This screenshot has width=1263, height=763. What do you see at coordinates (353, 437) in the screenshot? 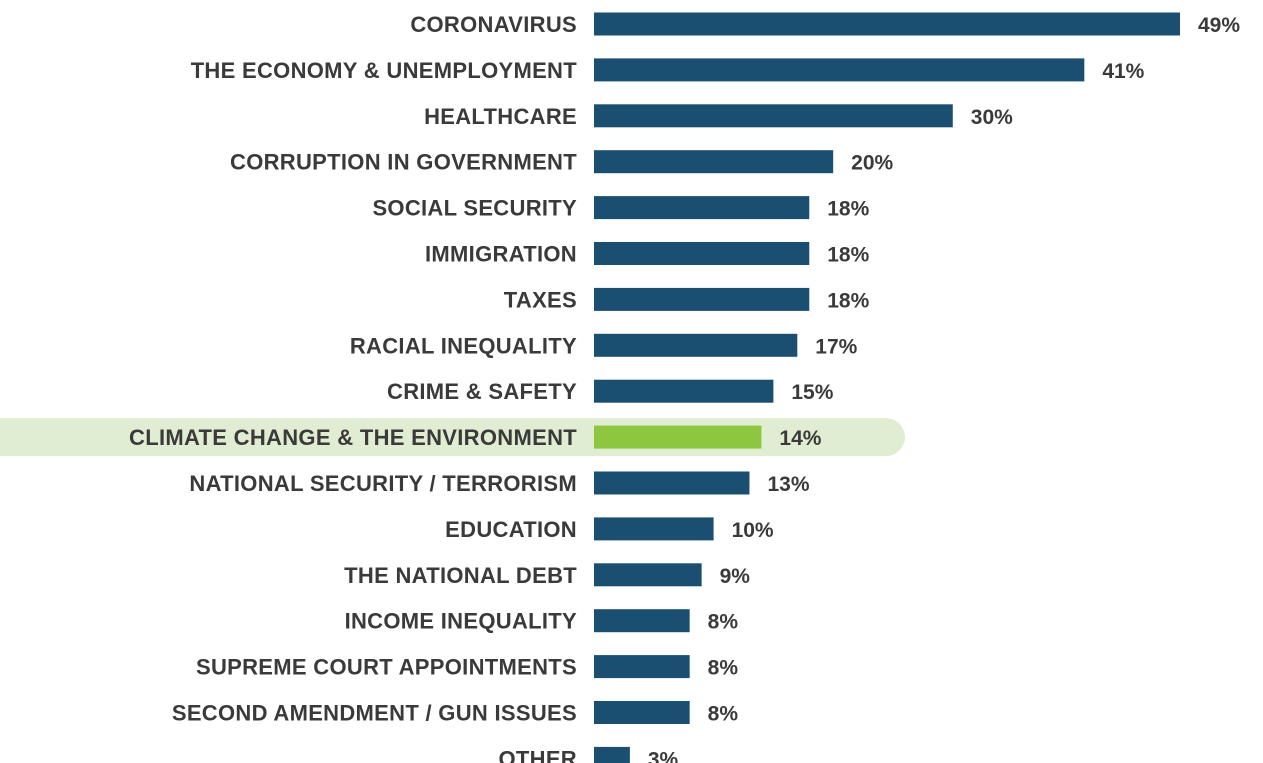
I see `category-label: CLIMATE CHANGE & THE ENVIRONMENT` at bounding box center [353, 437].